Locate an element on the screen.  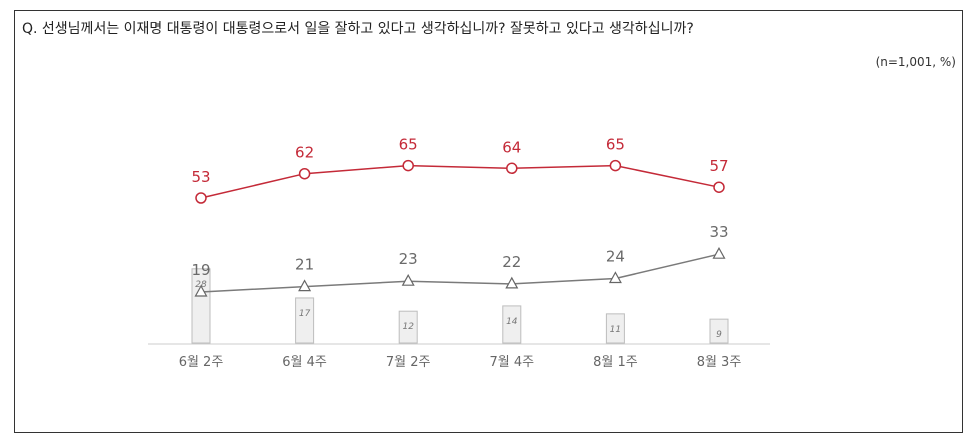
positive-line is located at coordinates (460, 181).